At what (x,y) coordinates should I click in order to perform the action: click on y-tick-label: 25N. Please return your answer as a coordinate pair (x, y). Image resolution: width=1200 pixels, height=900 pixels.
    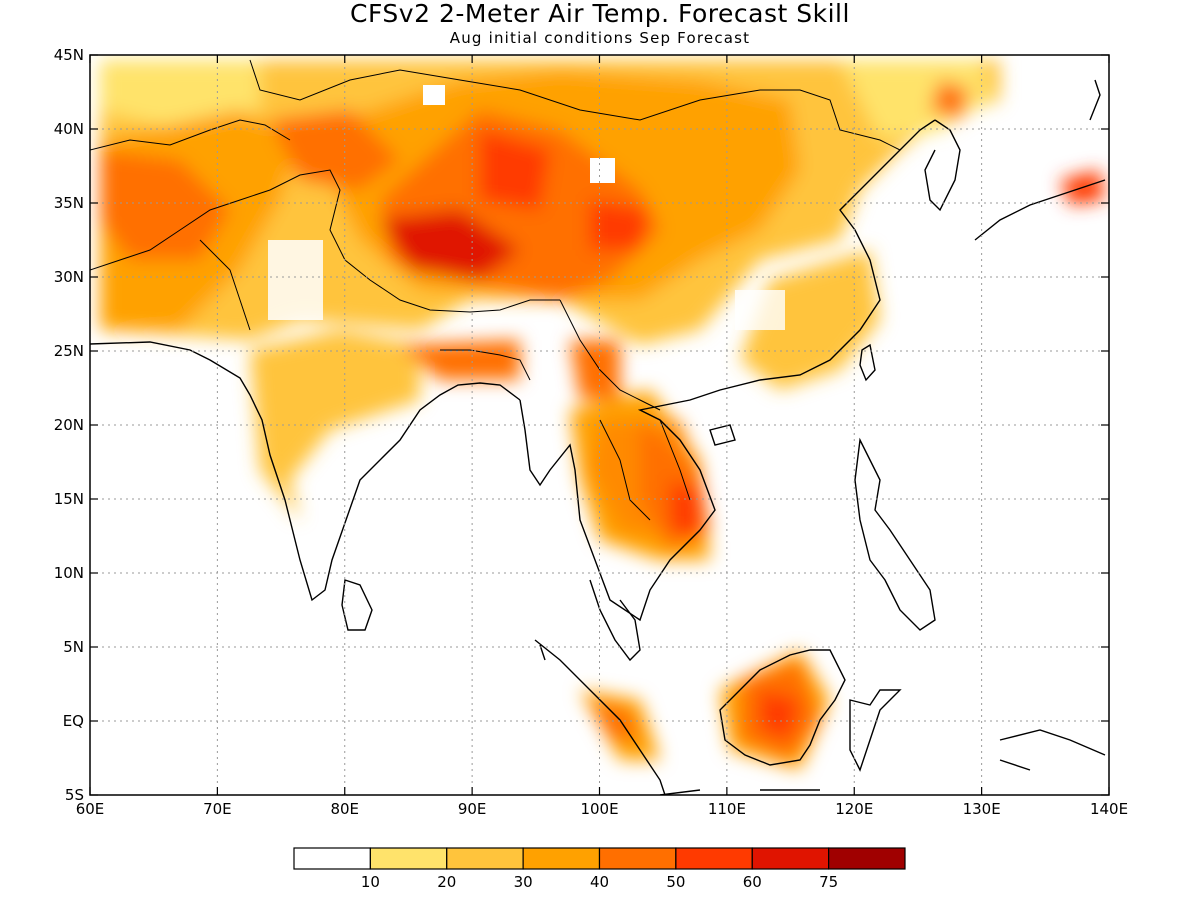
    Looking at the image, I should click on (69, 351).